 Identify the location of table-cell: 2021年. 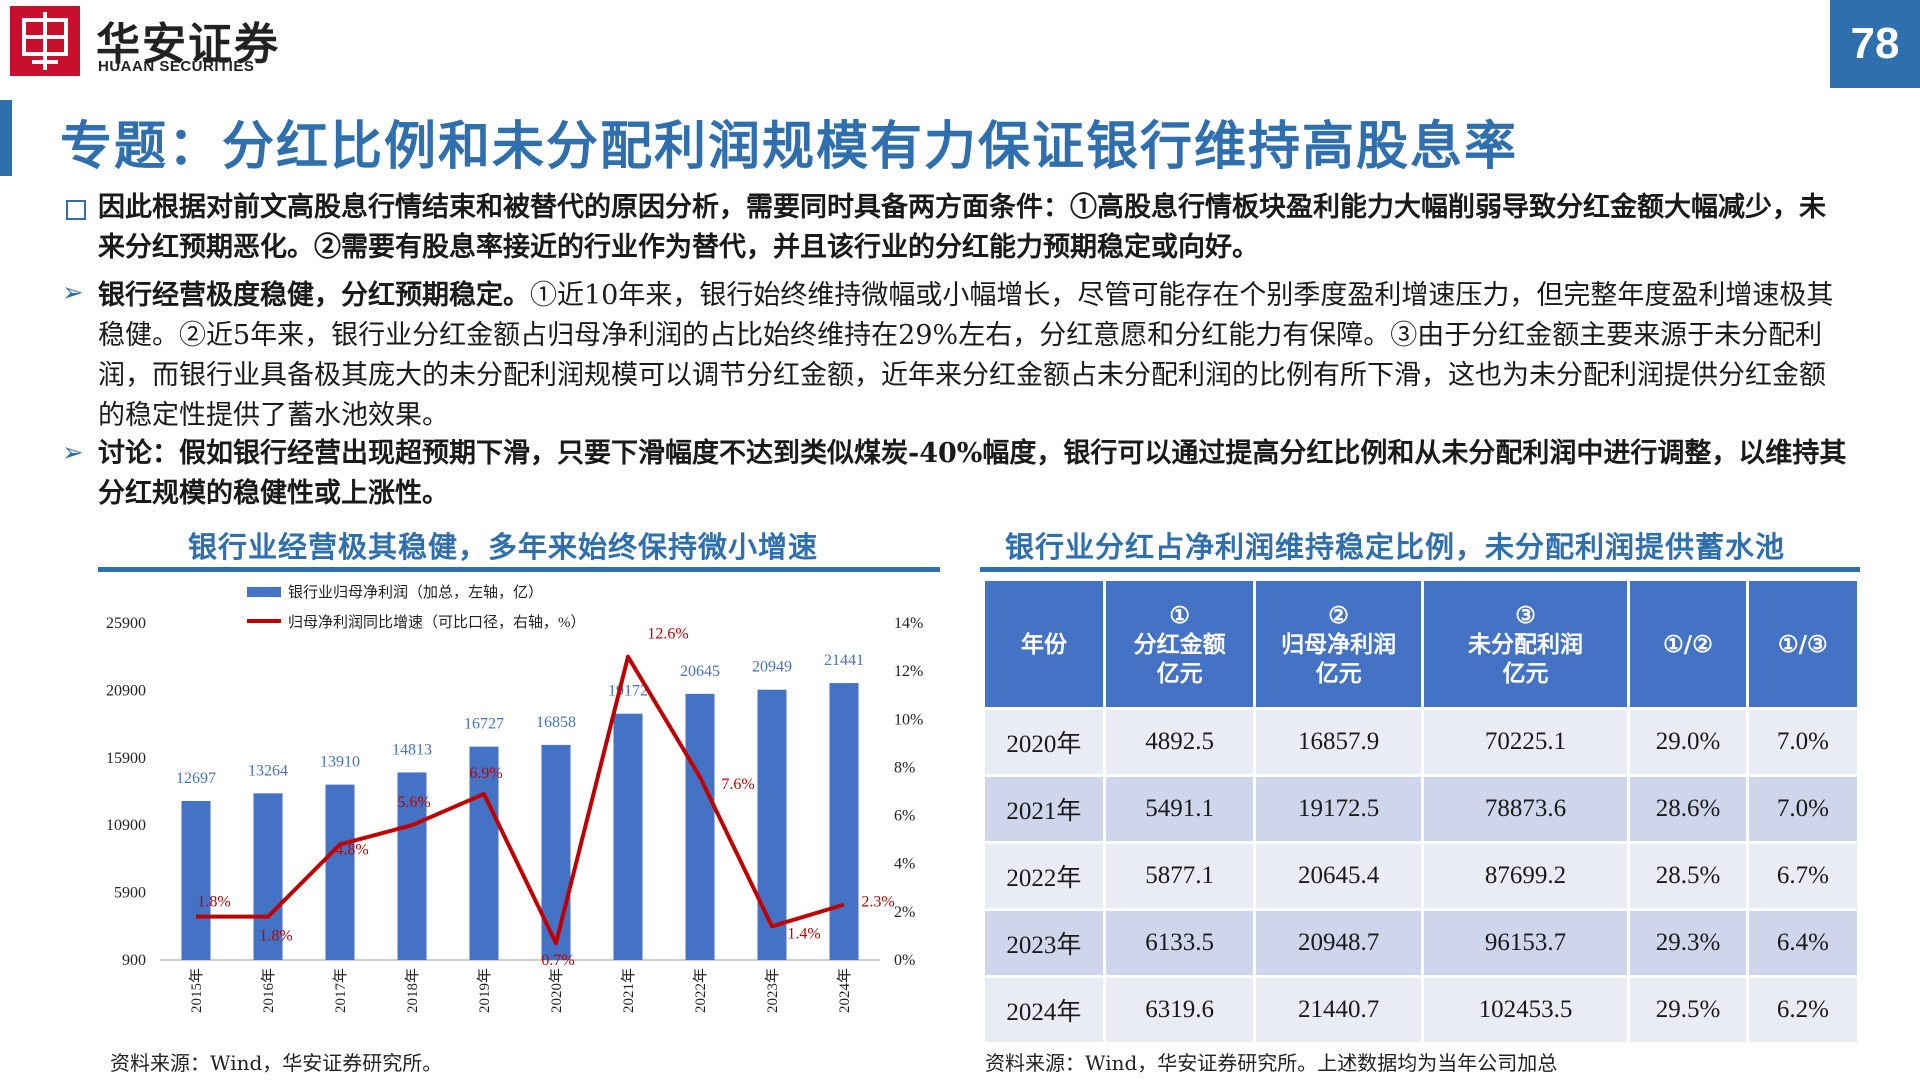
(1044, 809).